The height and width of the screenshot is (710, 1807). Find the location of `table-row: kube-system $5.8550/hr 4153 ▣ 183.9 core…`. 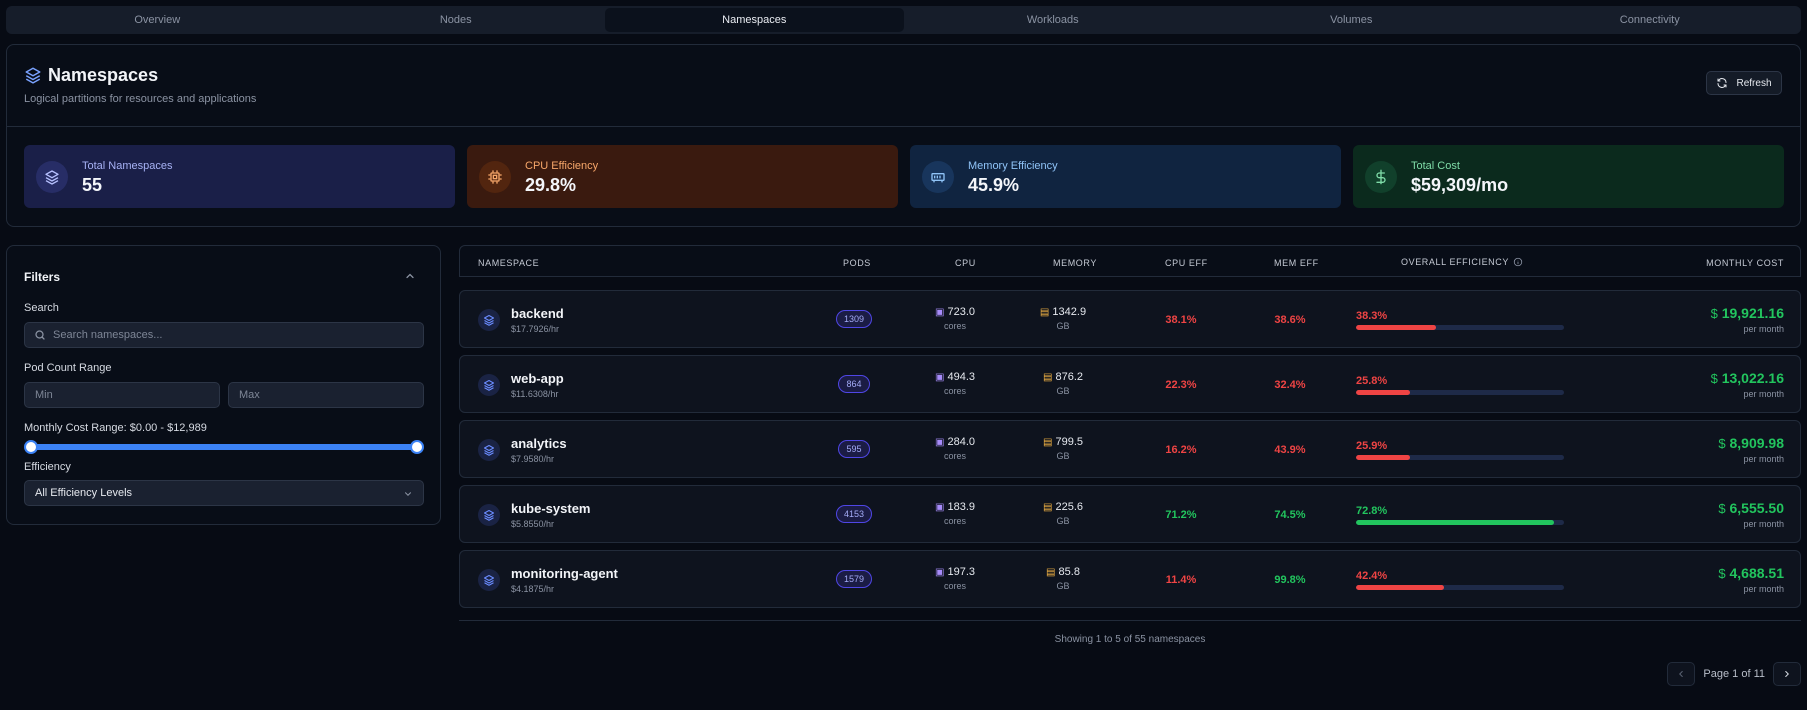

table-row: kube-system $5.8550/hr 4153 ▣ 183.9 core… is located at coordinates (1130, 514).